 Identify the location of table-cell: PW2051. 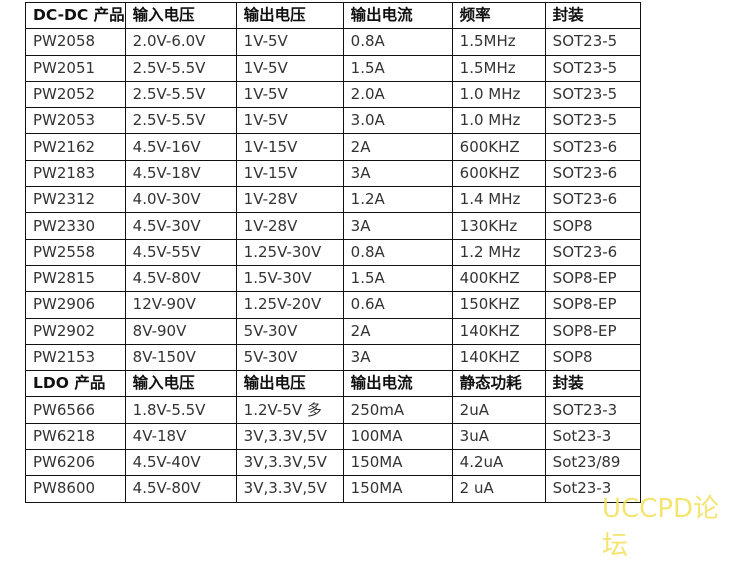
(75, 68).